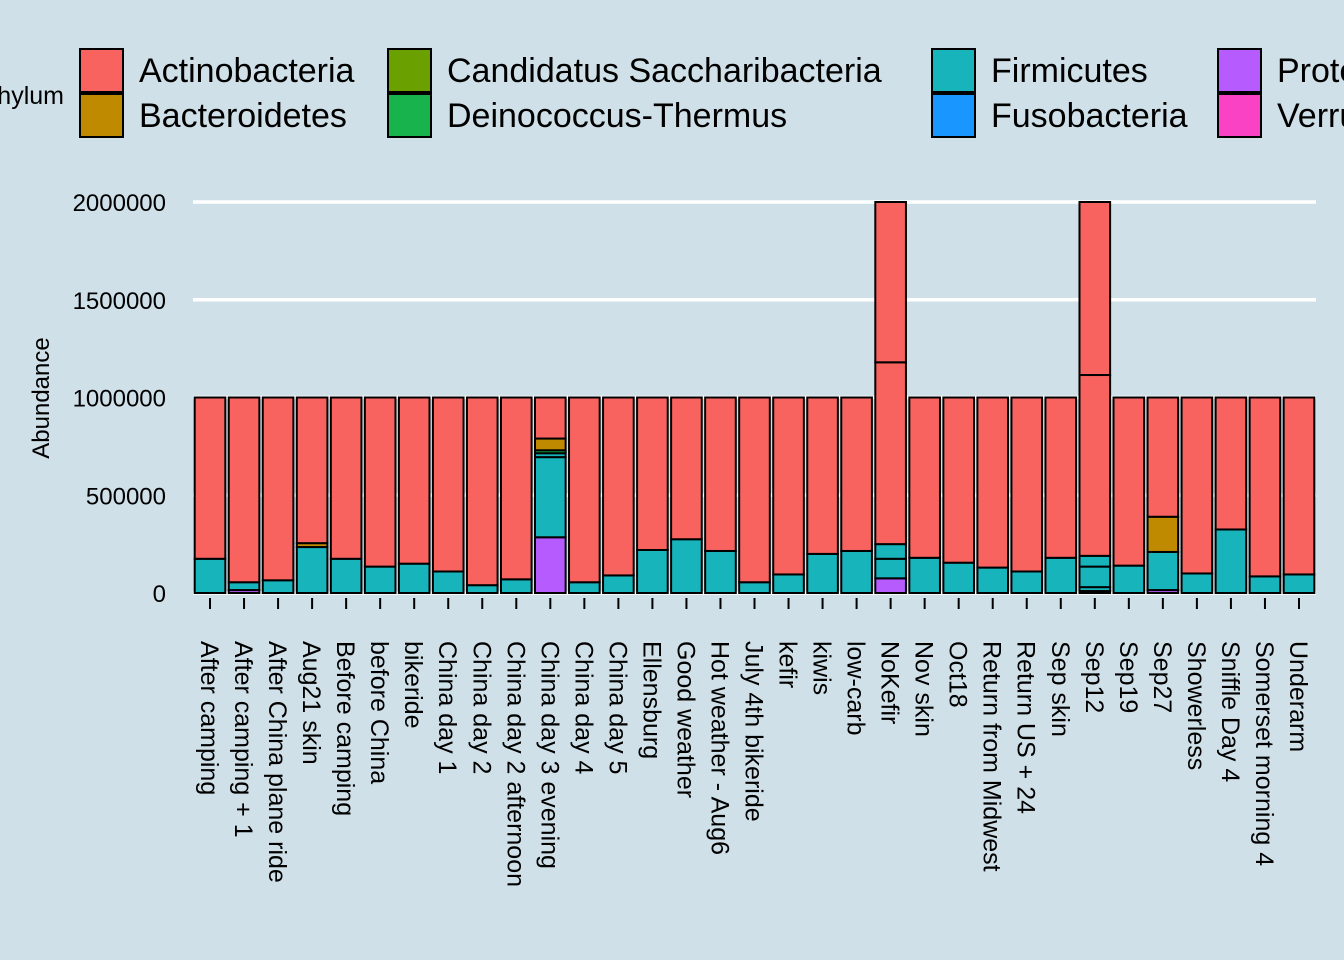 The image size is (1344, 960). Describe the element at coordinates (481, 707) in the screenshot. I see `x-tick-label: China day 2` at that location.